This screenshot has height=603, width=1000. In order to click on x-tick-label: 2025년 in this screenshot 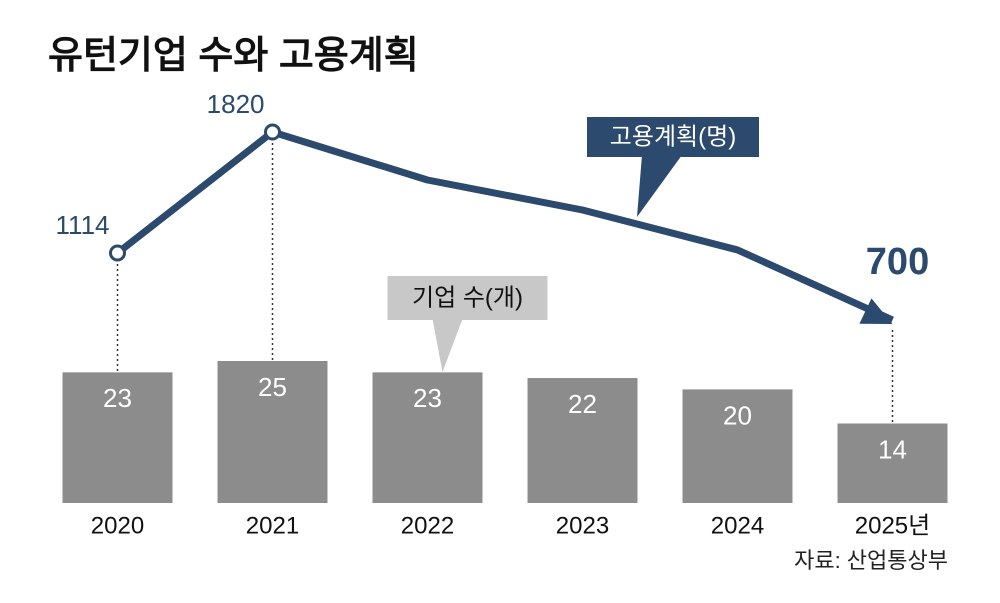, I will do `click(892, 525)`.